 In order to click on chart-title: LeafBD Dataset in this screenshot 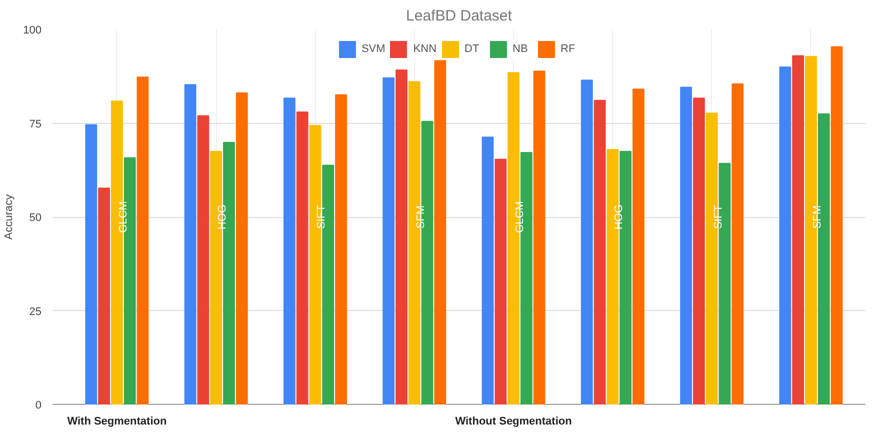, I will do `click(459, 16)`.